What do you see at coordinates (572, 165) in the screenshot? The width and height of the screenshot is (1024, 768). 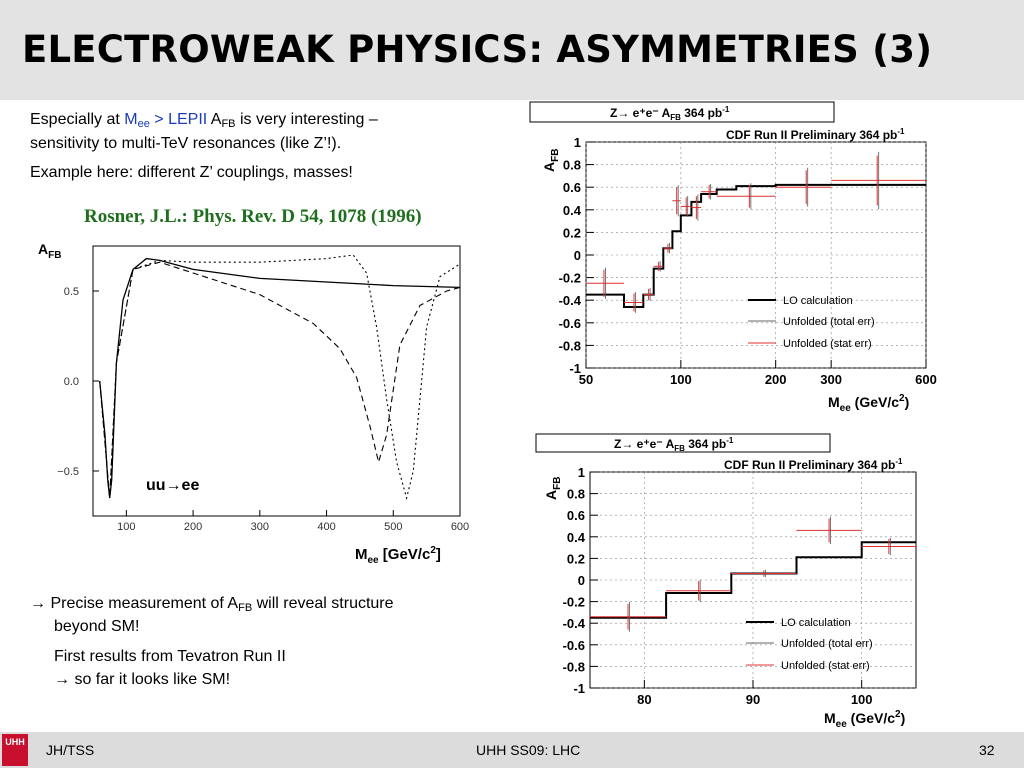 I see `cdf-top-y-tick-label: 0.8` at bounding box center [572, 165].